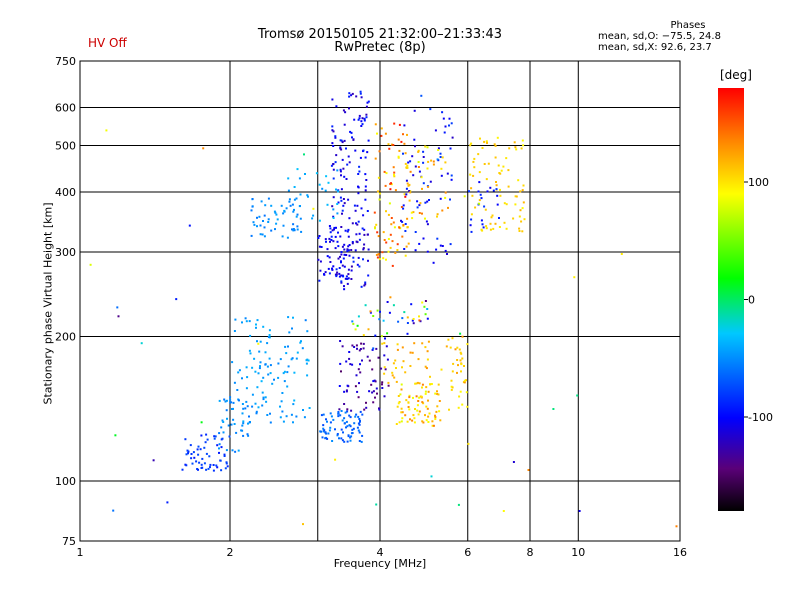 Image resolution: width=800 pixels, height=600 pixels. I want to click on x-tick-label: 8, so click(530, 552).